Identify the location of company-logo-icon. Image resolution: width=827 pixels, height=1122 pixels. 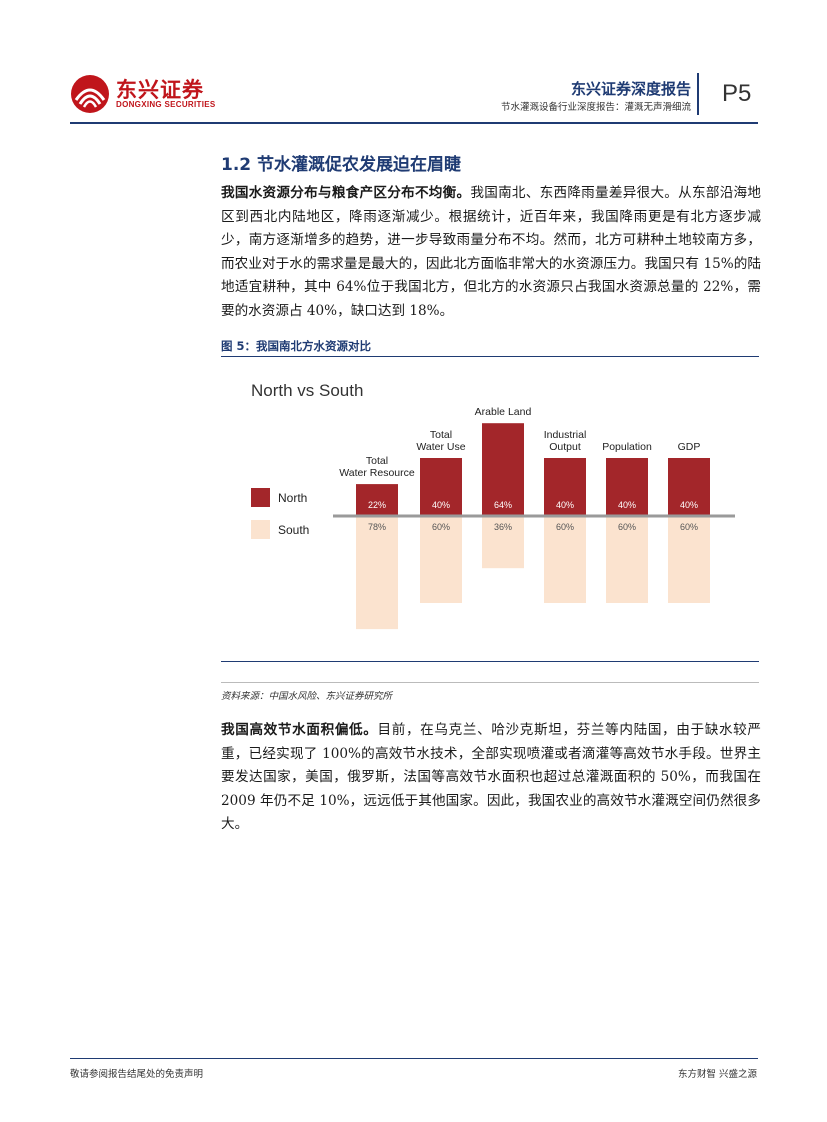
(90, 94).